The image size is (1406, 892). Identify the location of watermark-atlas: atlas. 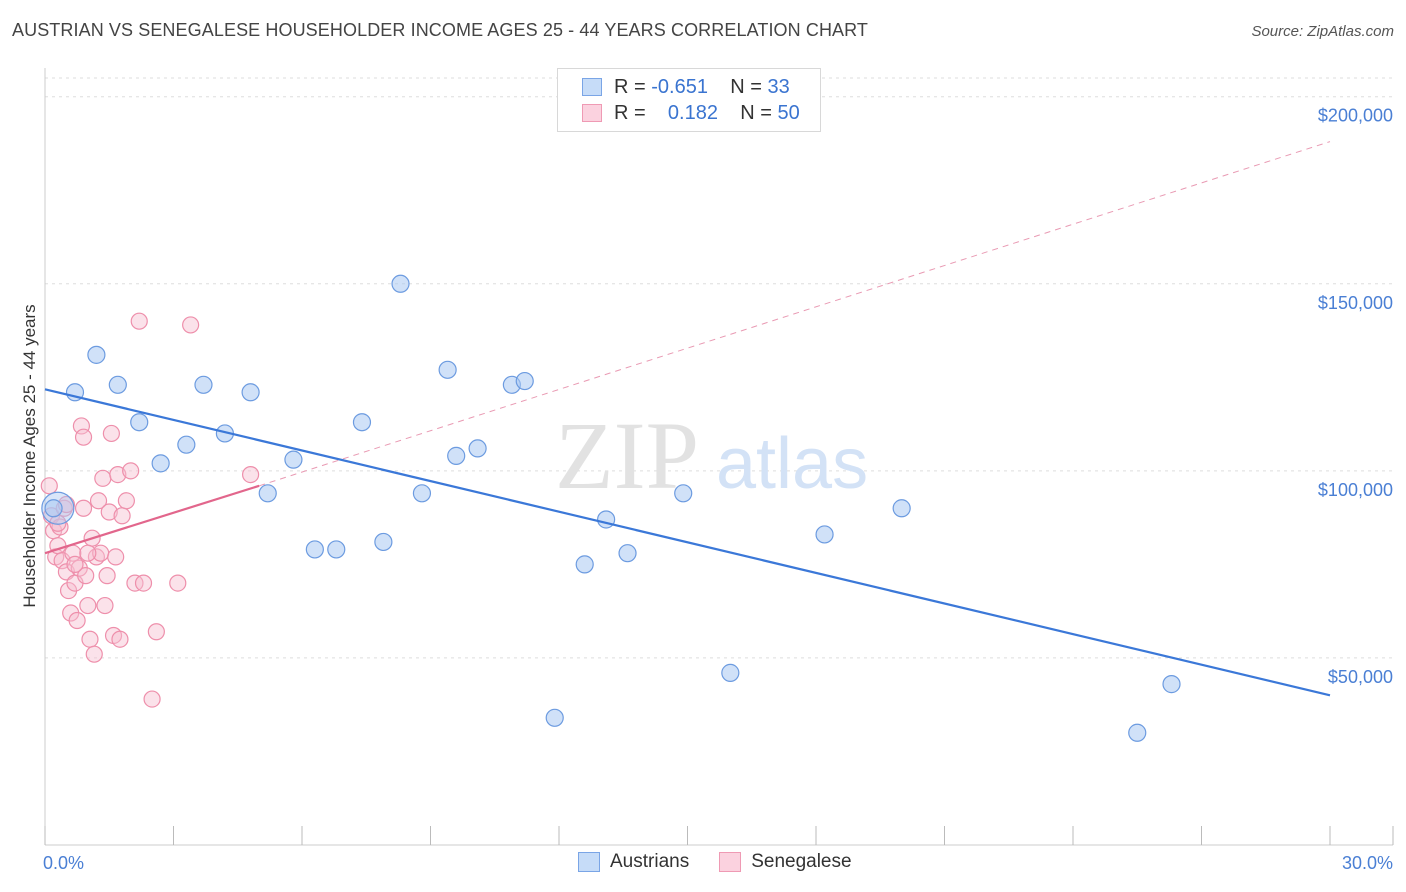
(792, 464).